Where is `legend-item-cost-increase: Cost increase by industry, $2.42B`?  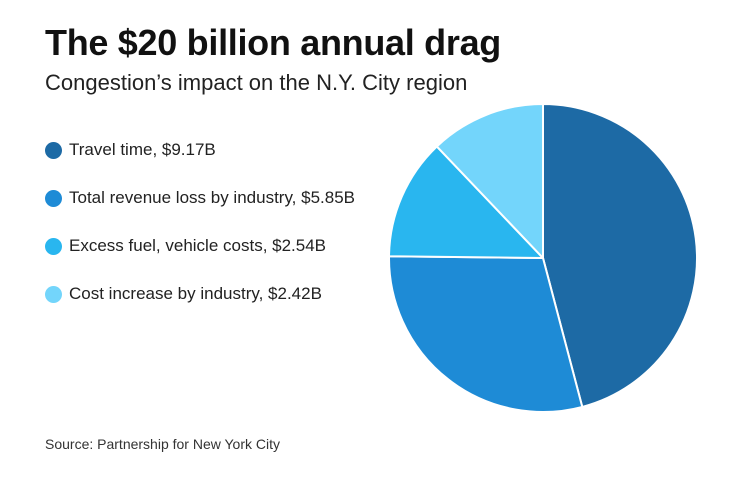 legend-item-cost-increase: Cost increase by industry, $2.42B is located at coordinates (200, 294).